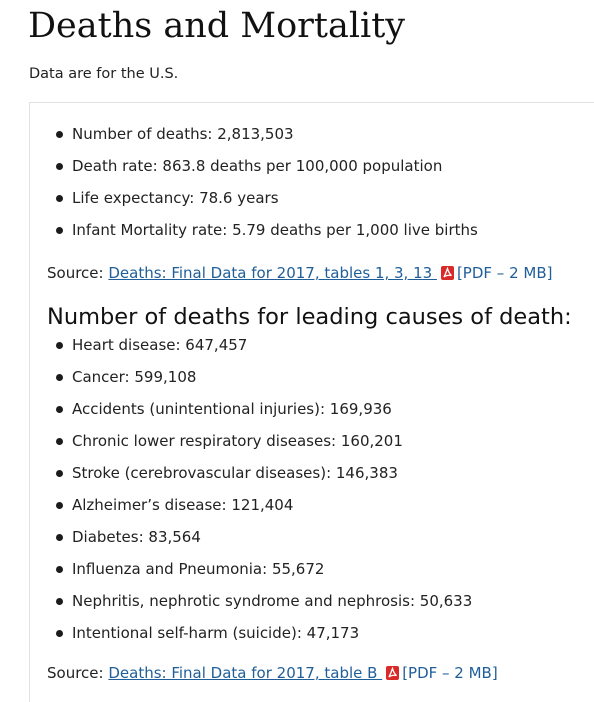 Image resolution: width=594 pixels, height=702 pixels. I want to click on list-item-cause: Intentional self-harm (suicide): 47,173, so click(251, 639).